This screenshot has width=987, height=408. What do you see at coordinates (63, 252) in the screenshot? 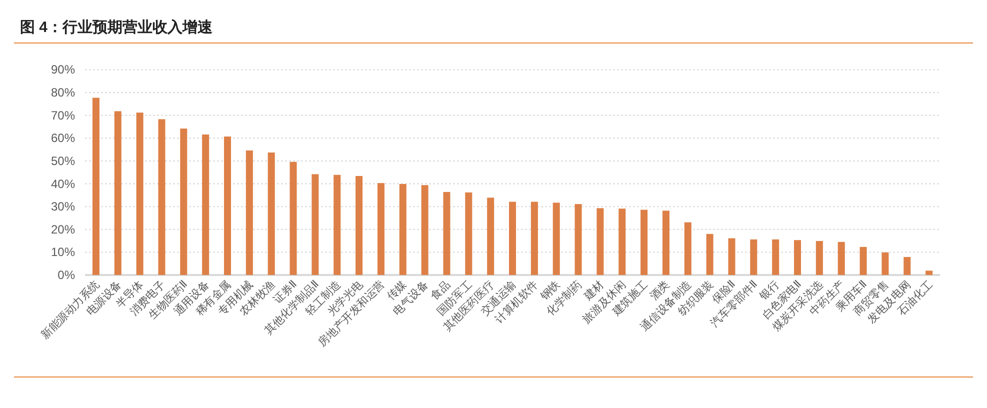
I see `y-tick-label: 10%` at bounding box center [63, 252].